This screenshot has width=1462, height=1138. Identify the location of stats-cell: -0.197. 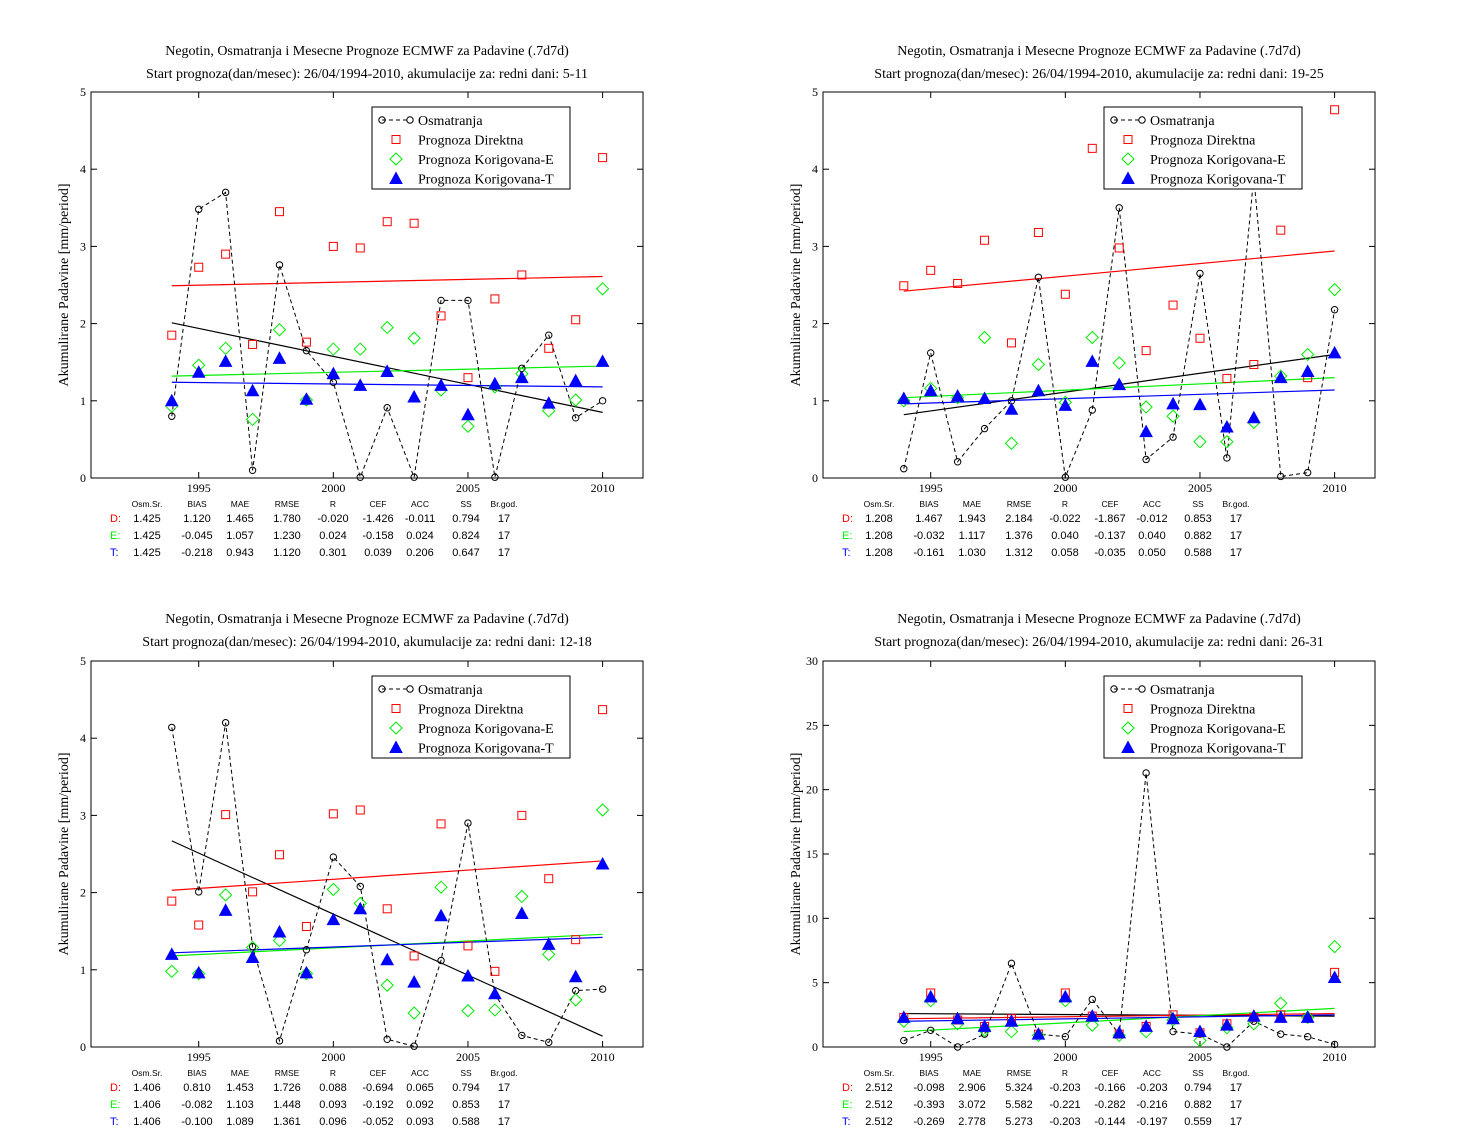
(1151, 1122).